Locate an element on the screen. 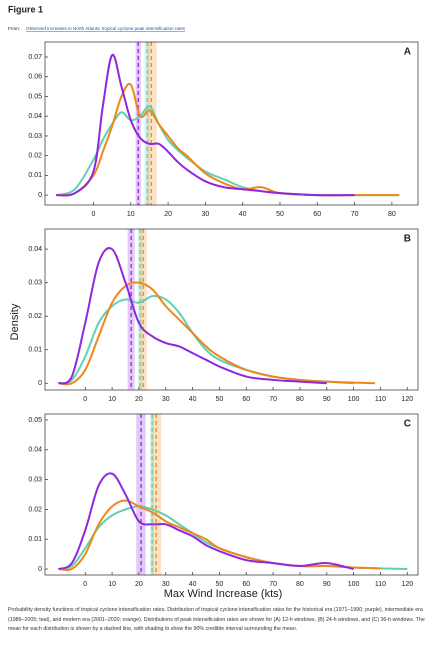 The width and height of the screenshot is (434, 654). y-tick-label: 0.07 is located at coordinates (35, 57).